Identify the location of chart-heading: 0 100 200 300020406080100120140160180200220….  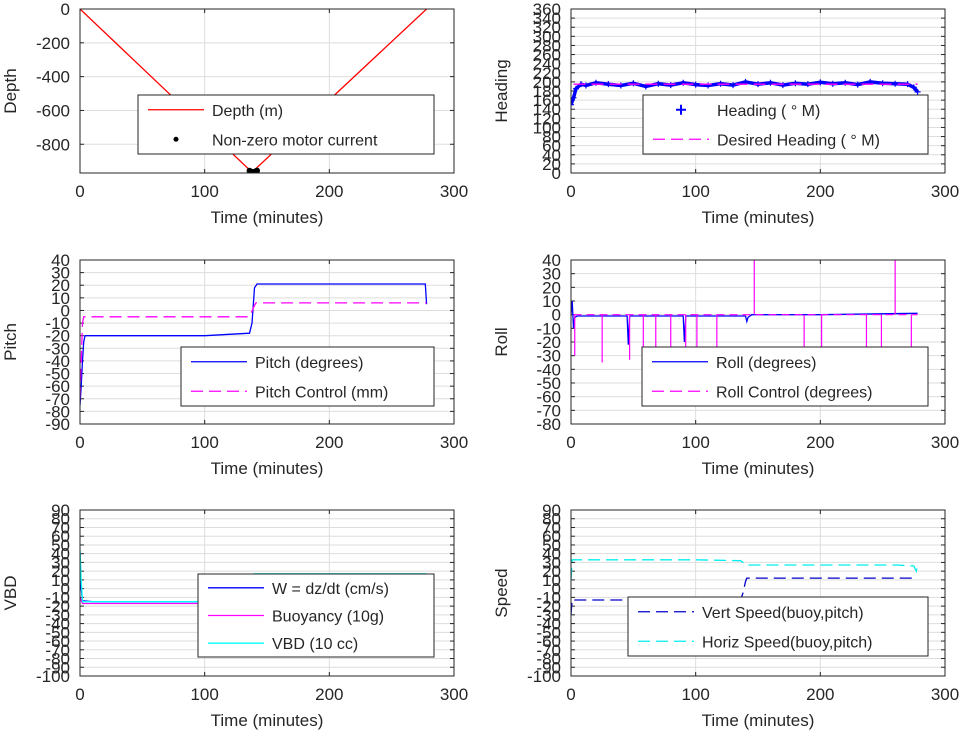
(725, 113).